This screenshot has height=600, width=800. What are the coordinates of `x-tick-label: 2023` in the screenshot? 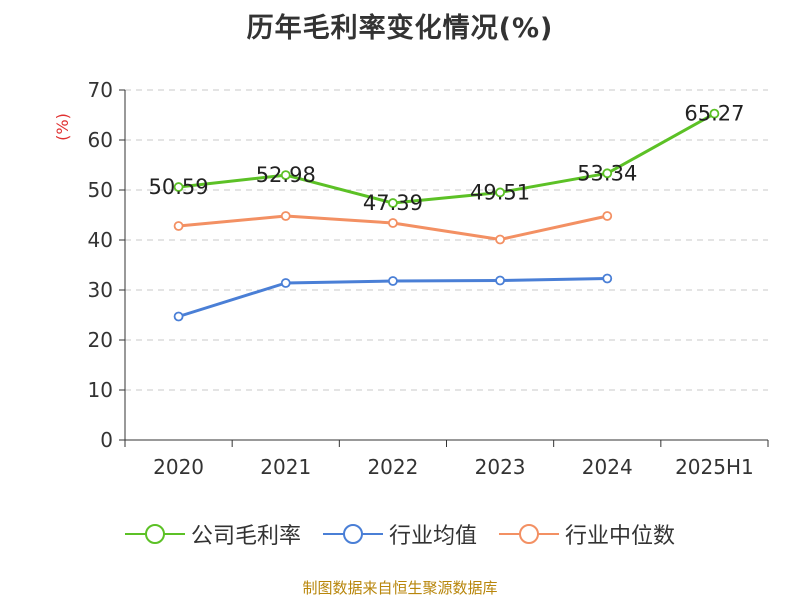 It's located at (500, 467).